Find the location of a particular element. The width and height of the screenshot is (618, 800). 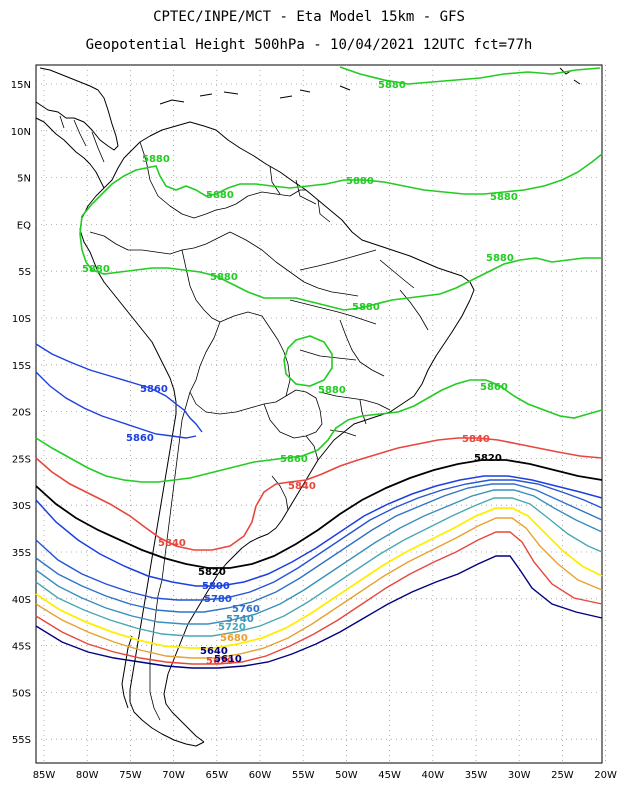

north-sa-coast is located at coordinates (289, 211).